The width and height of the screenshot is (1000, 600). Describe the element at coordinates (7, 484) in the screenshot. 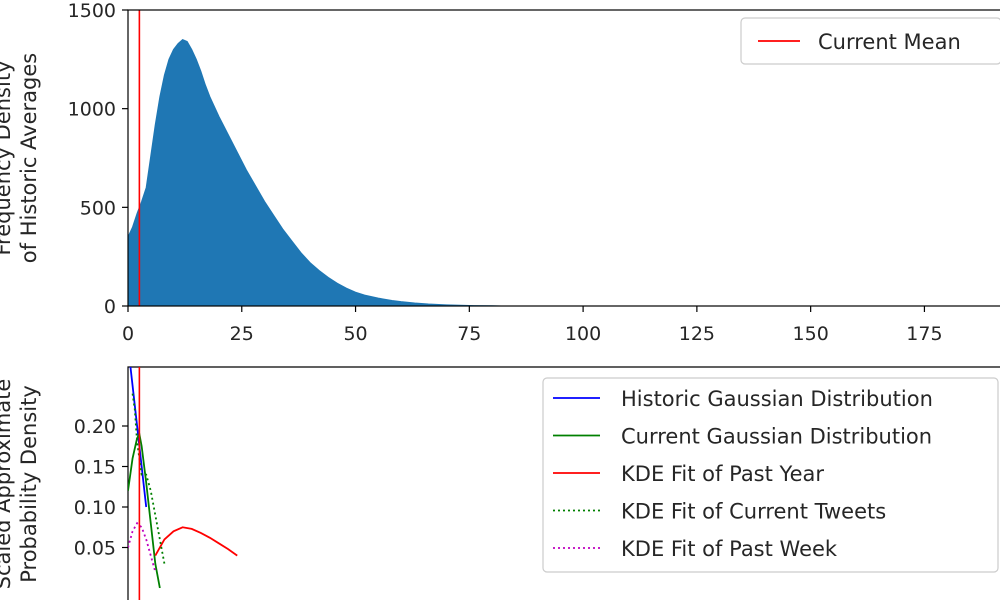

I see `y-axis-label: Scaled Approximate` at that location.